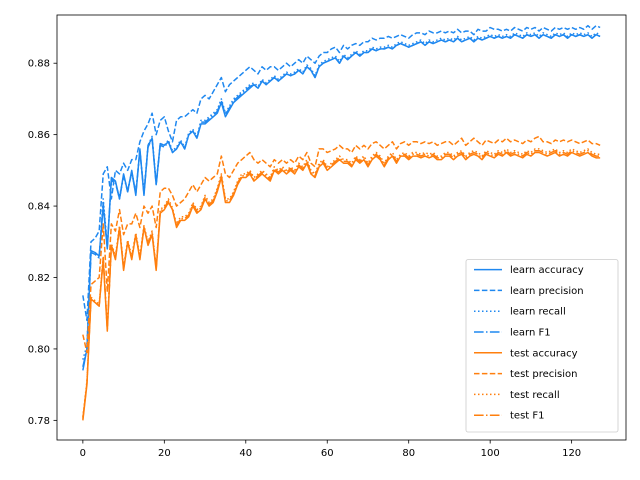 The image size is (640, 480). Describe the element at coordinates (83, 453) in the screenshot. I see `x-tick-label: 0` at that location.